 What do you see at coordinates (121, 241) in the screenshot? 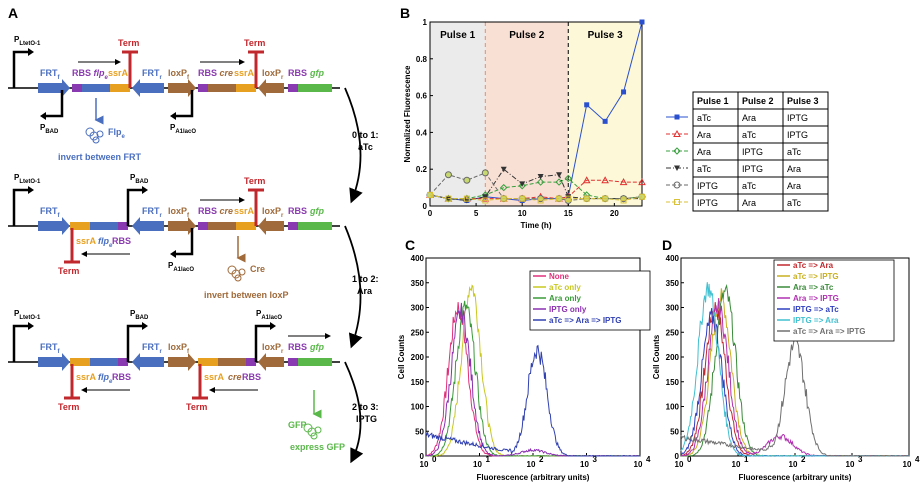
I see `rbs-flp-label: RBS` at bounding box center [121, 241].